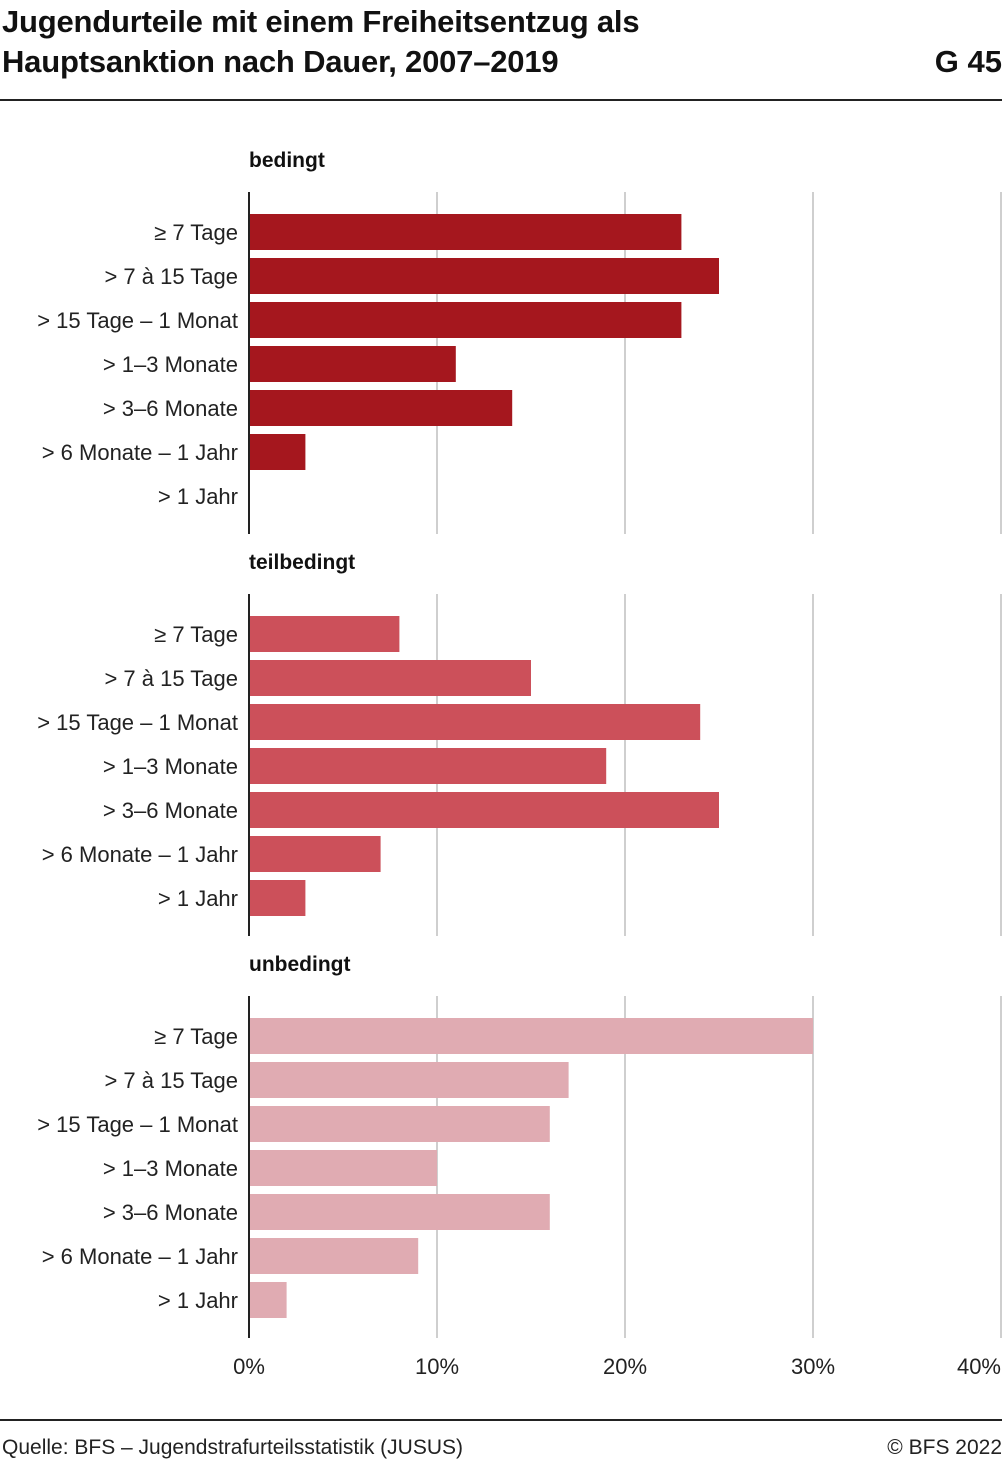  Describe the element at coordinates (299, 964) in the screenshot. I see `panel-title-2: unbedingt` at that location.